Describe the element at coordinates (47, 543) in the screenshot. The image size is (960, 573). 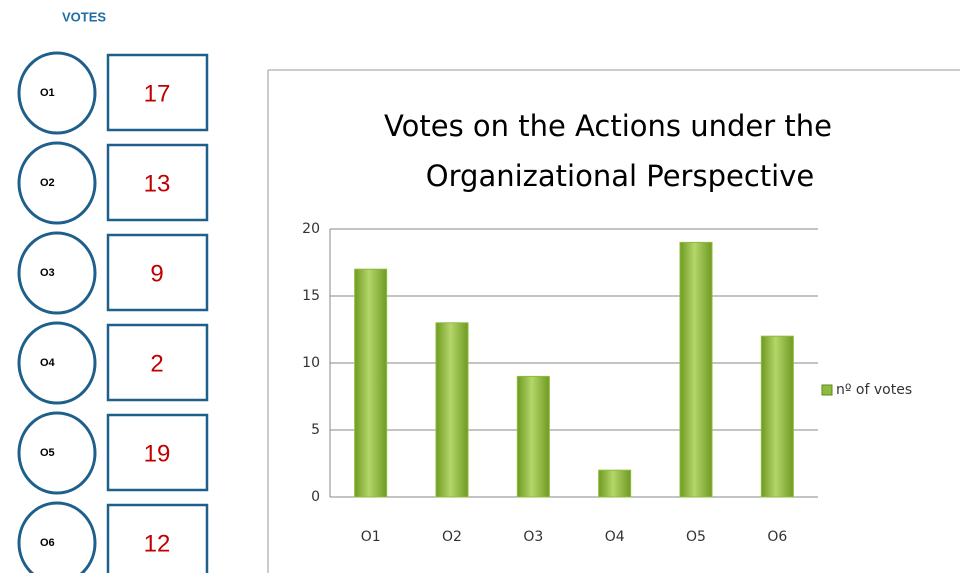
I see `option-label: O6` at that location.